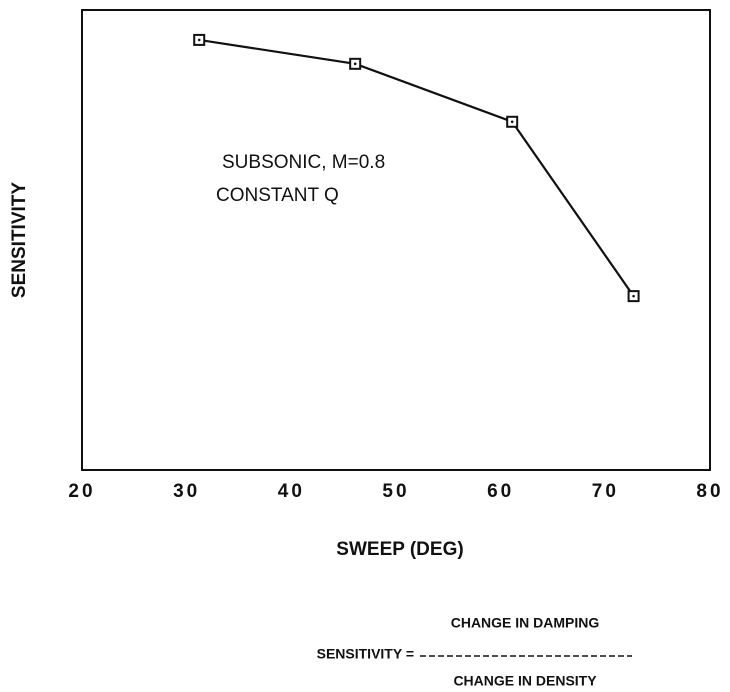  What do you see at coordinates (395, 491) in the screenshot?
I see `x-tick-label: 50` at bounding box center [395, 491].